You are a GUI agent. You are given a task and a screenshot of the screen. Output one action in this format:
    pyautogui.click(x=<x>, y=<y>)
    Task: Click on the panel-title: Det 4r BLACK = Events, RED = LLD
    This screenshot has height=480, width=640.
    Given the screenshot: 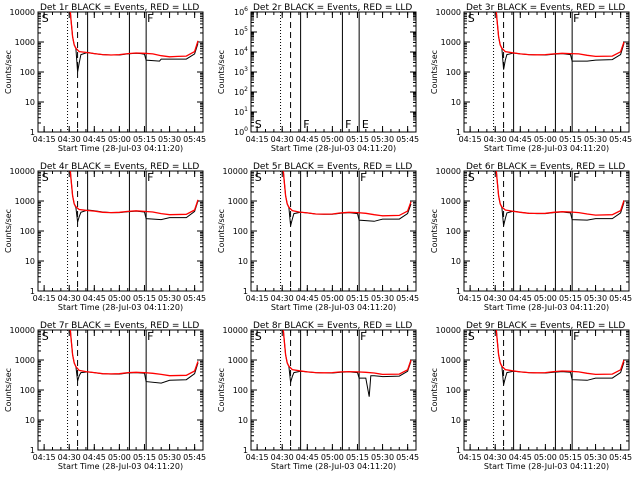 What is the action you would take?
    pyautogui.click(x=119, y=167)
    